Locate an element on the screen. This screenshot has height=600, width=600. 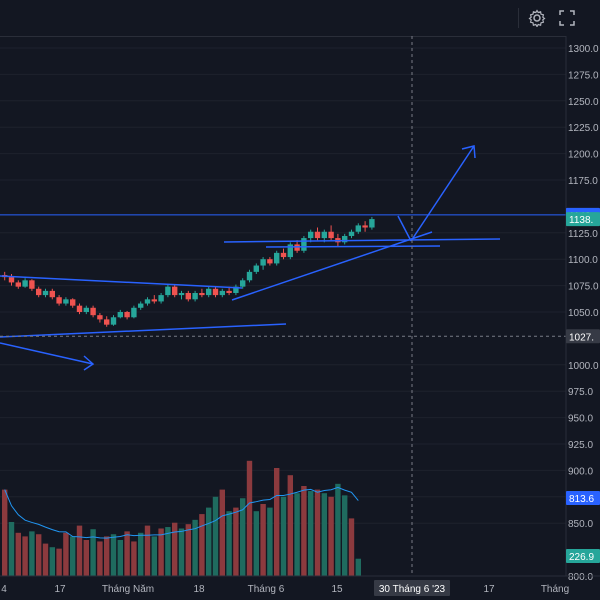
price-tick-label: 850.0 is located at coordinates (580, 524).